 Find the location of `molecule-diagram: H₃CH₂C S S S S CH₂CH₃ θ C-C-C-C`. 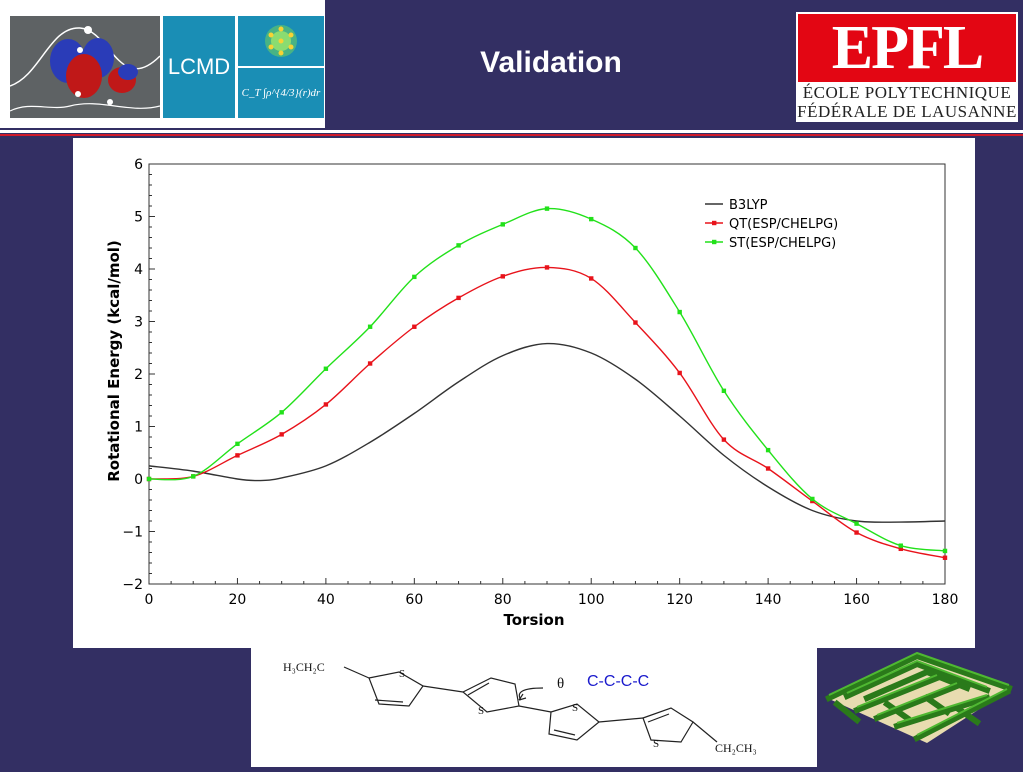

molecule-diagram: H₃CH₂C S S S S CH₂CH₃ θ C-C-C-C is located at coordinates (534, 707).